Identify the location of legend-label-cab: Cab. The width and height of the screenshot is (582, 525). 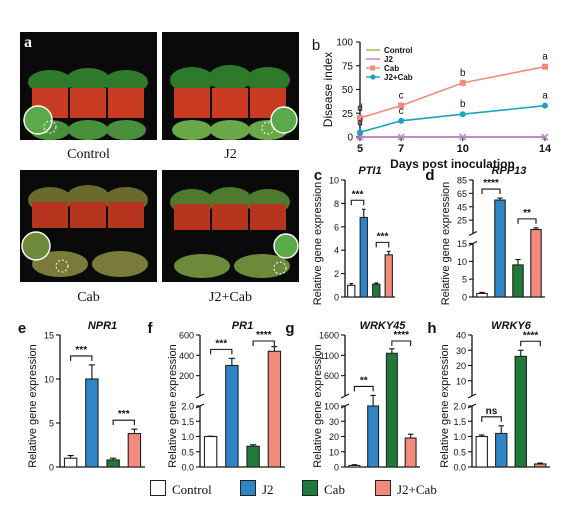
(334, 489).